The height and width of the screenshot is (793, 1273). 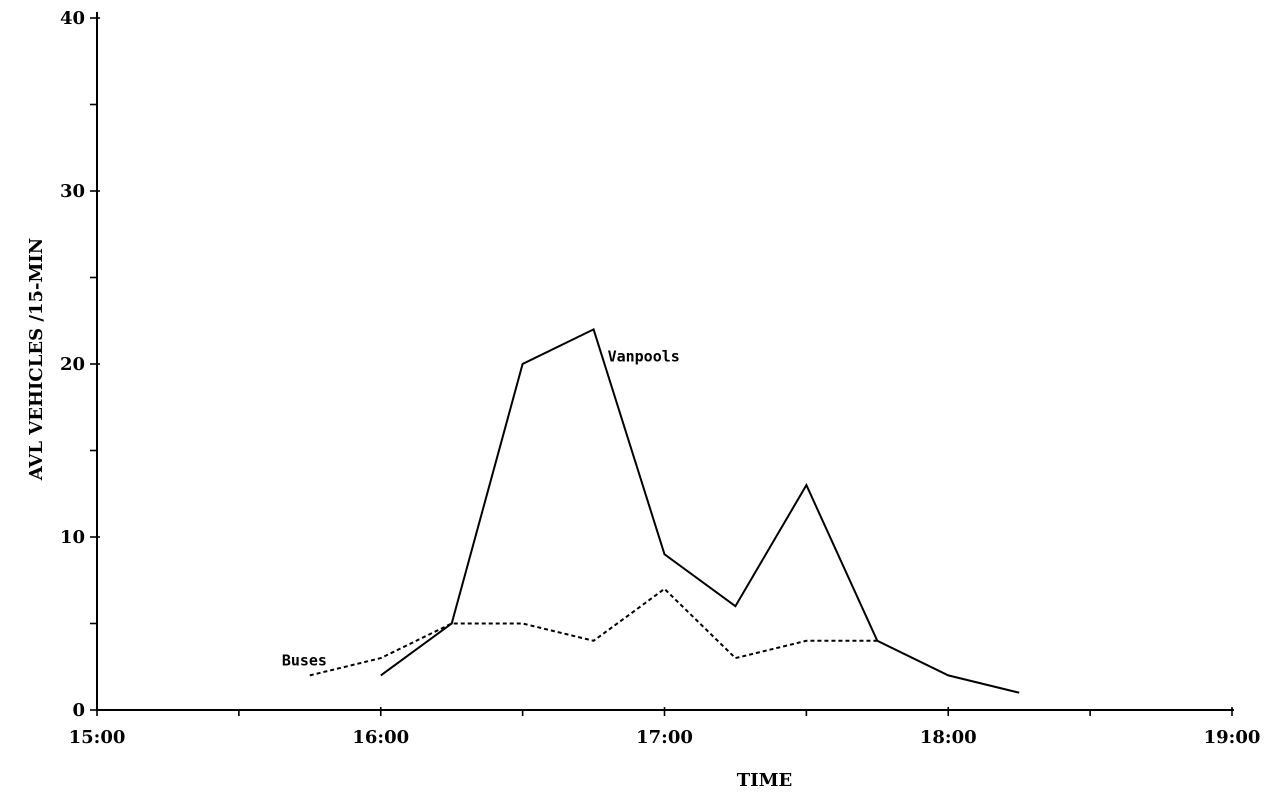 I want to click on x-tick-label: 19:00, so click(x=1232, y=737).